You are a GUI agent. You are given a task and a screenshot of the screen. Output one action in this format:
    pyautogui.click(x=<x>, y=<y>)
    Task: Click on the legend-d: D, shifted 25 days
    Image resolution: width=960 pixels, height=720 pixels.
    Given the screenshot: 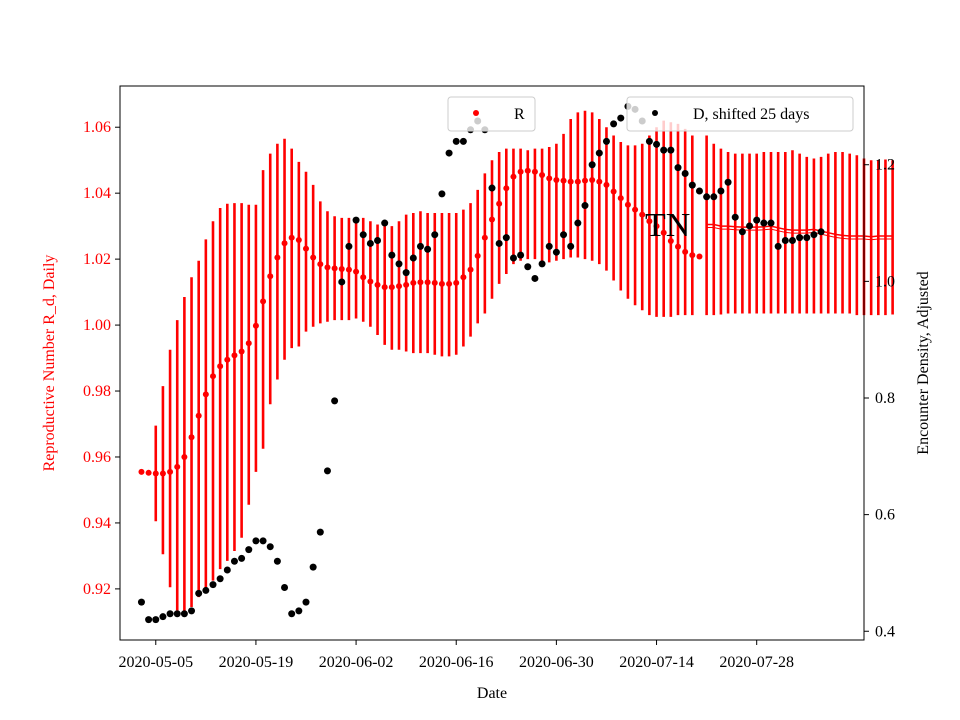 What is the action you would take?
    pyautogui.click(x=740, y=114)
    